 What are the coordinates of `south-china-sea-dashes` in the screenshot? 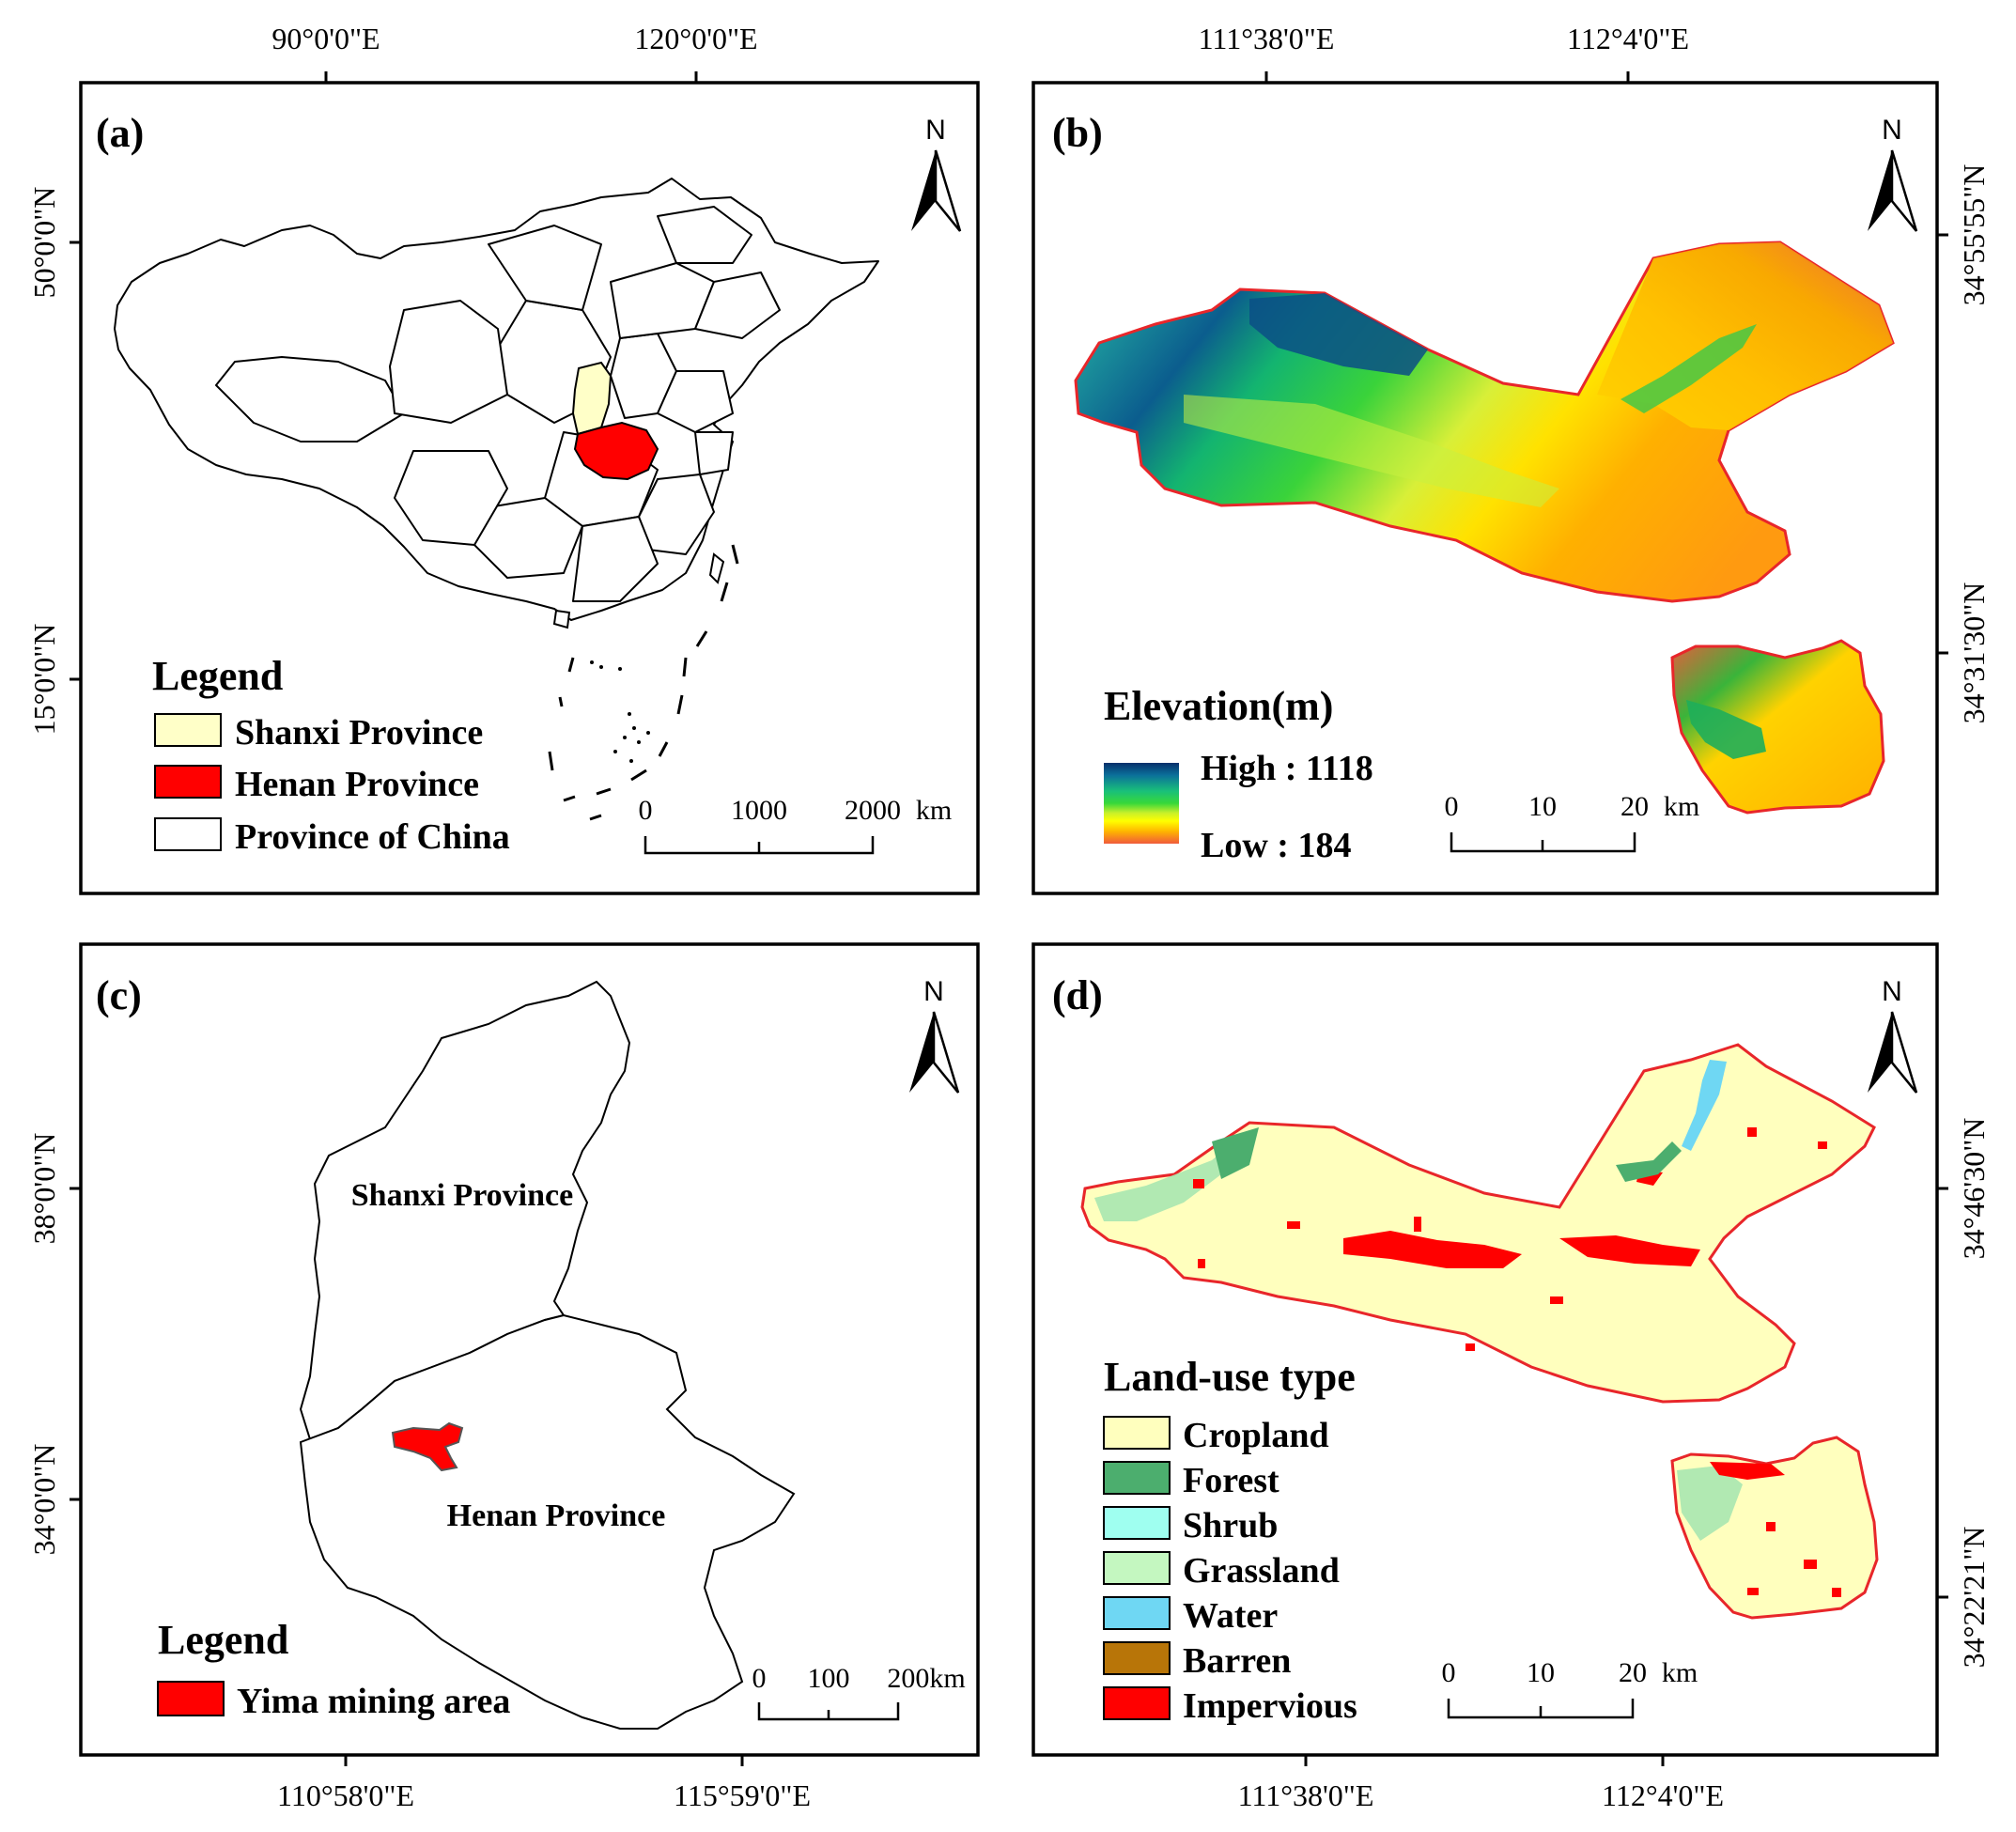 It's located at (643, 683).